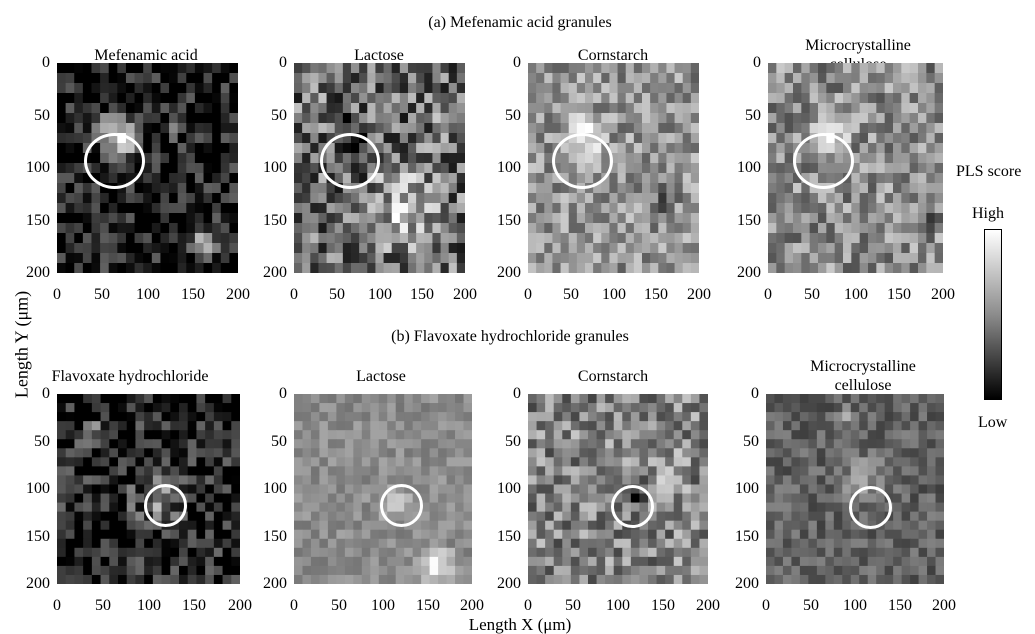 This screenshot has width=1035, height=634. Describe the element at coordinates (381, 376) in the screenshot. I see `panel-b2-title: Lactose` at that location.